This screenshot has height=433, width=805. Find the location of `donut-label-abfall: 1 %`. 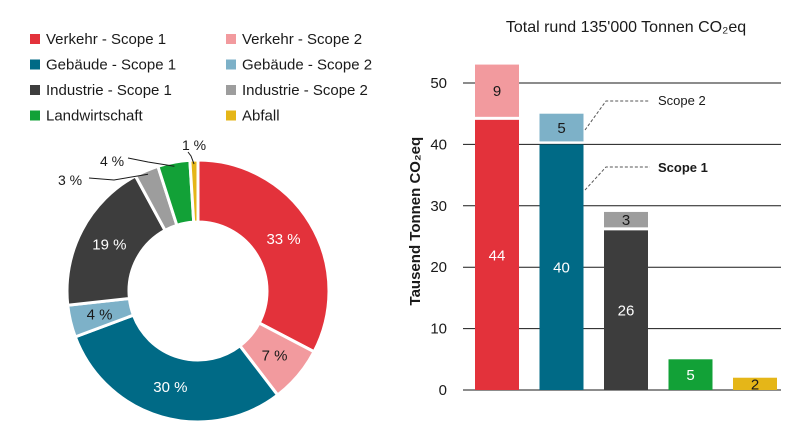

donut-label-abfall: 1 % is located at coordinates (194, 145).